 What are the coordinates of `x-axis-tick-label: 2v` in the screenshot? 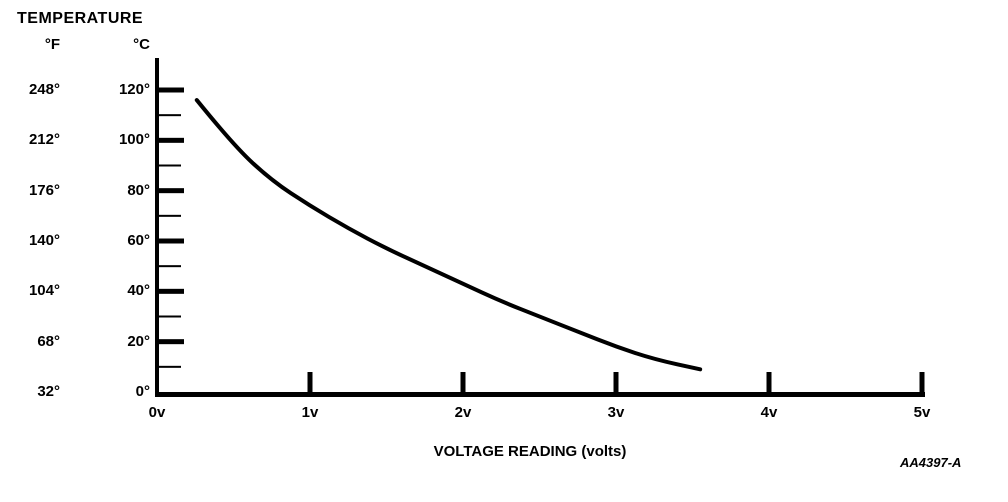 It's located at (463, 412).